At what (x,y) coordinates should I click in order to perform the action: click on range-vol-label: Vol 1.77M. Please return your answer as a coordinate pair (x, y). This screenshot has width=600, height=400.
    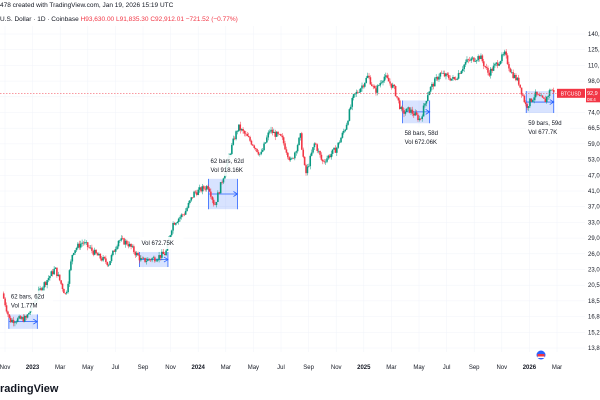
    Looking at the image, I should click on (24, 306).